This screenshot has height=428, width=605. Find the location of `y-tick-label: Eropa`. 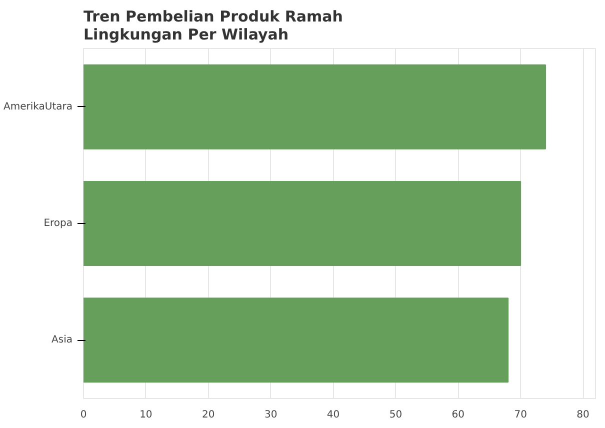

y-tick-label: Eropa is located at coordinates (58, 223).